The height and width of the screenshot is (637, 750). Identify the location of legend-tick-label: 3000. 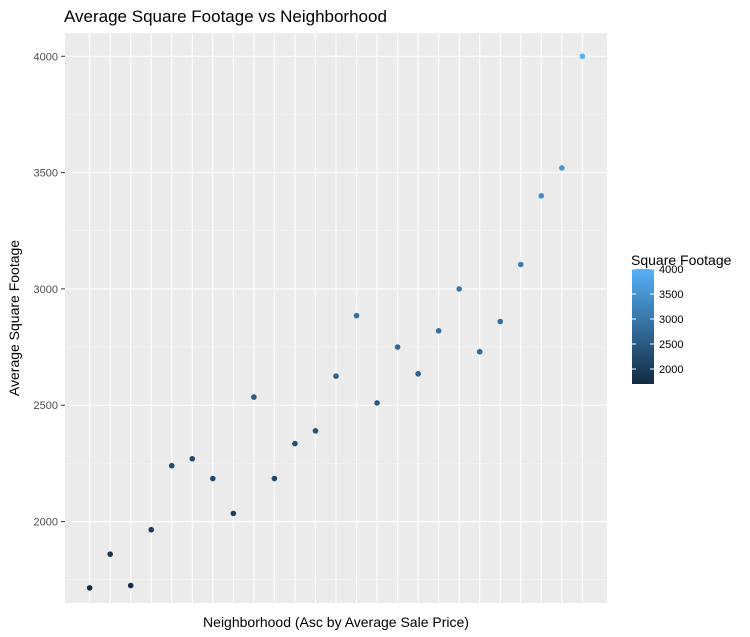
(671, 320).